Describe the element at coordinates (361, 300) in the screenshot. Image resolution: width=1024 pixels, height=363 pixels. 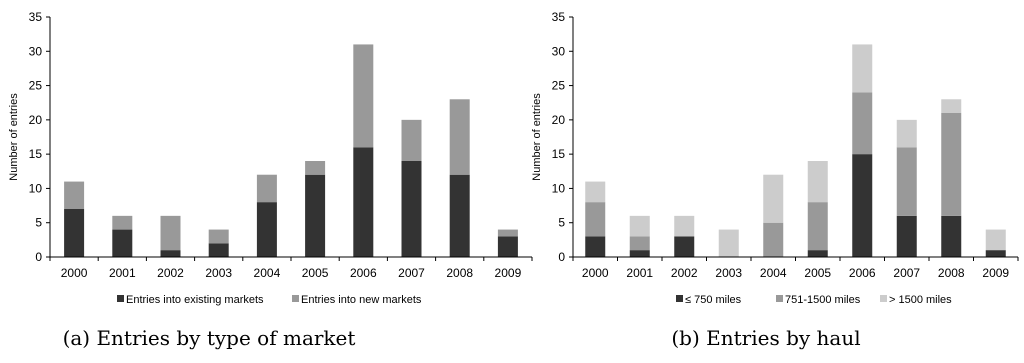
I see `legend-label-series-2: Entries into new markets` at that location.